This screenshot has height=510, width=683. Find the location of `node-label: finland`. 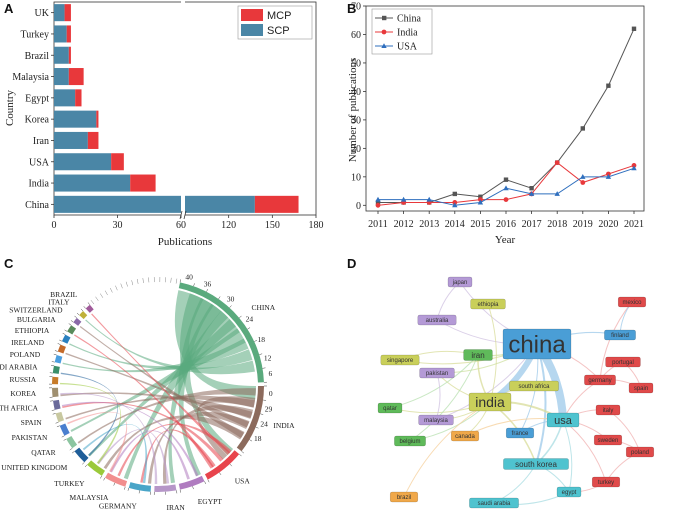

node-label: finland is located at coordinates (620, 336).